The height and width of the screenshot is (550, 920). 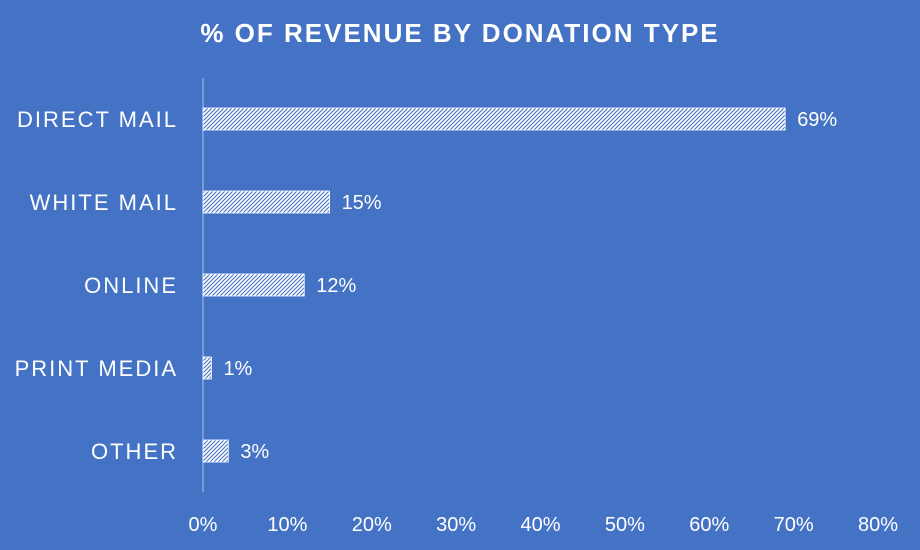 What do you see at coordinates (134, 451) in the screenshot?
I see `category-label: OTHER` at bounding box center [134, 451].